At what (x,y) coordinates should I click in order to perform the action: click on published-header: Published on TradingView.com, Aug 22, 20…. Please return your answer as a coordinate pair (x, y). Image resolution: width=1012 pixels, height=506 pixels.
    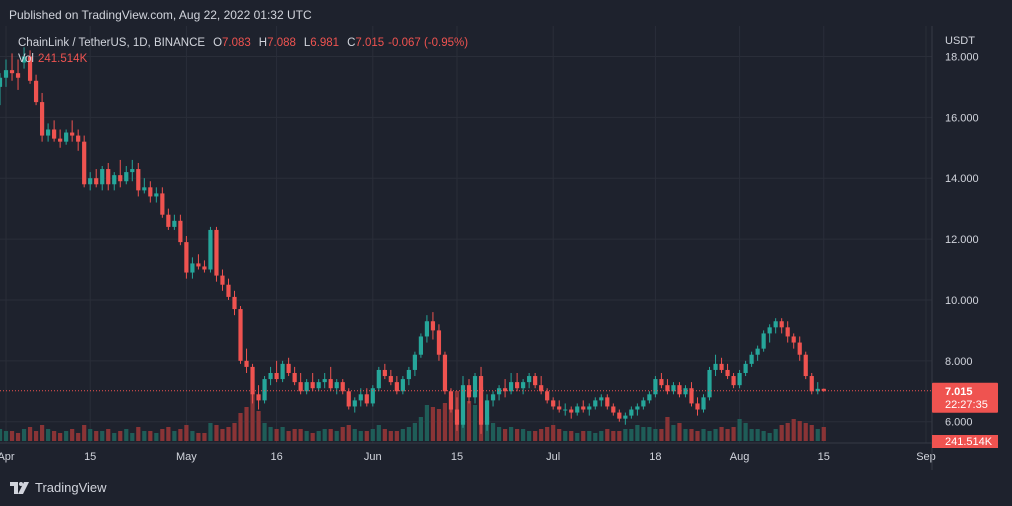
    Looking at the image, I should click on (160, 15).